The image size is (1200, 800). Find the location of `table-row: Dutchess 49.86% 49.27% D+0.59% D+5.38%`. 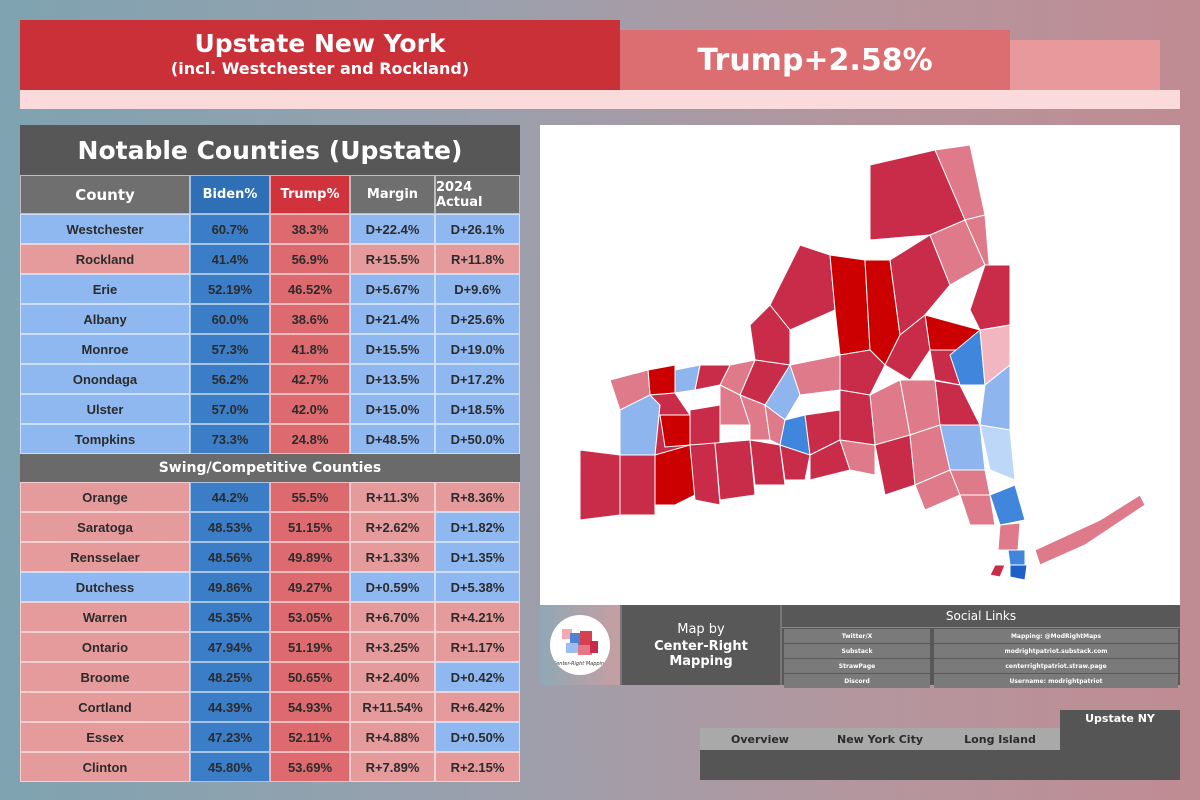

table-row: Dutchess 49.86% 49.27% D+0.59% D+5.38% is located at coordinates (270, 587).